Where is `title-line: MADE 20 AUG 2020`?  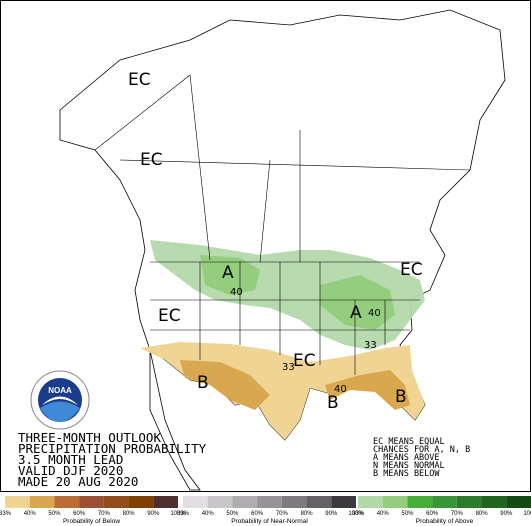
title-line: MADE 20 AUG 2020 is located at coordinates (78, 481).